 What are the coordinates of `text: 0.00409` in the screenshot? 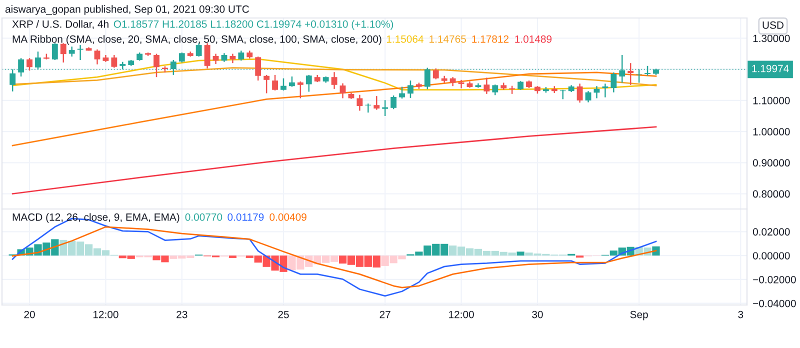 It's located at (288, 217).